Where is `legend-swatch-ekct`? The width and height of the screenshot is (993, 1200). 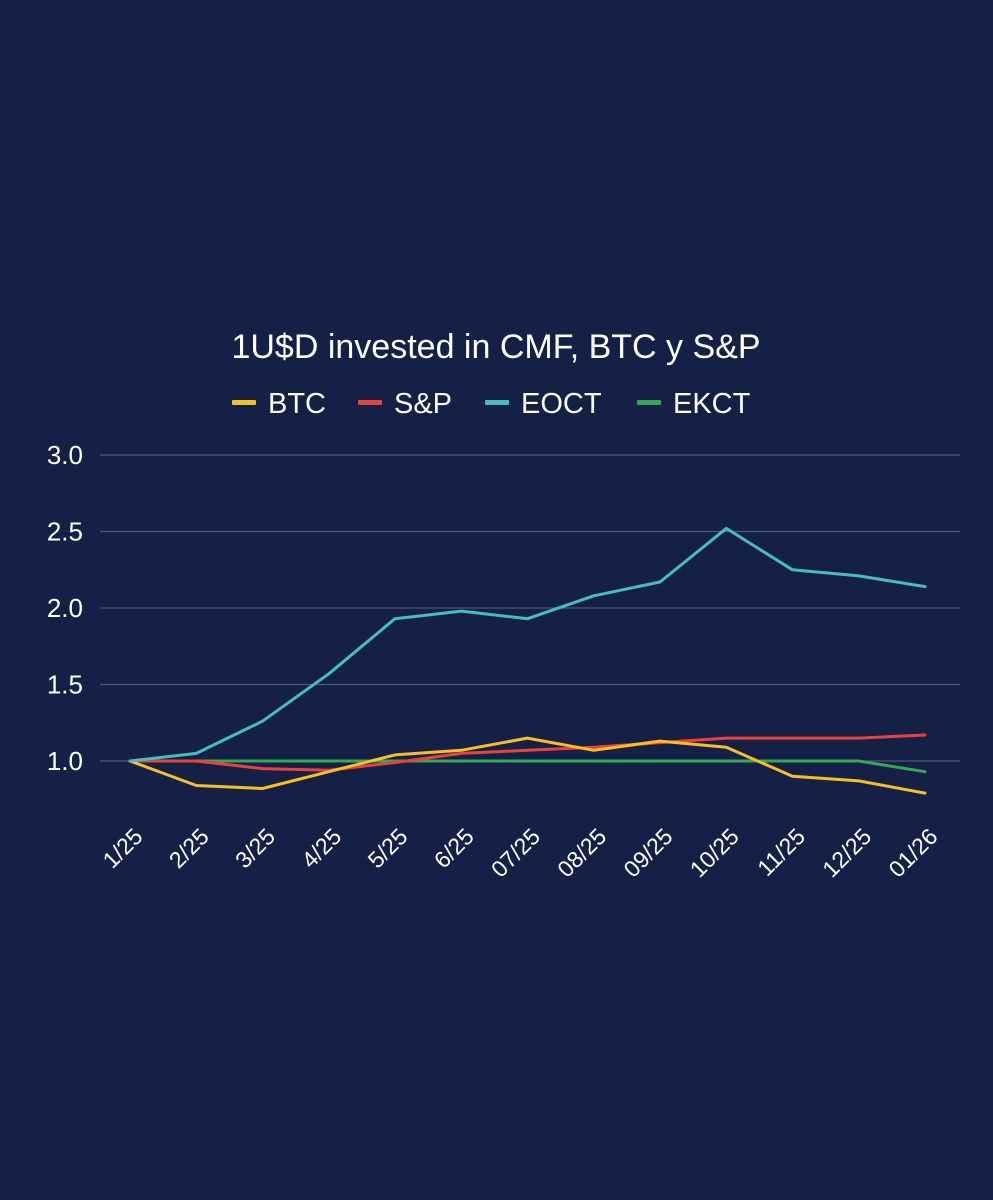
legend-swatch-ekct is located at coordinates (649, 402).